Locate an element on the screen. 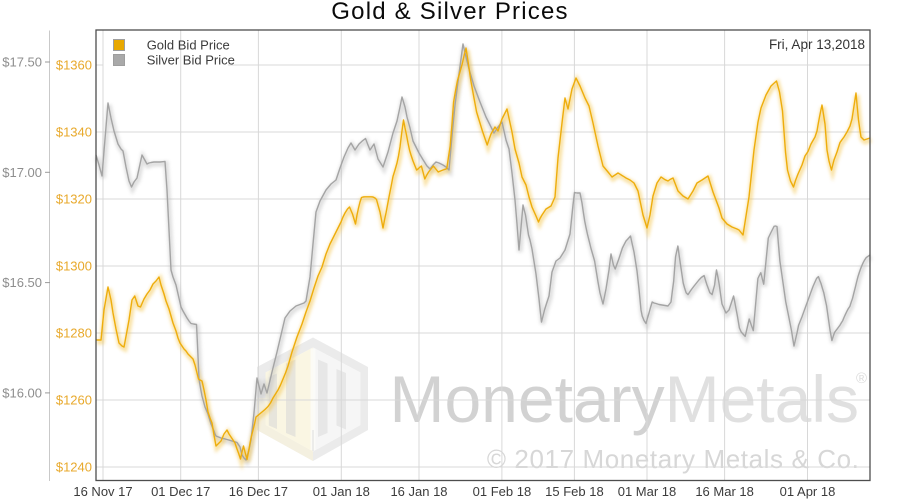 The height and width of the screenshot is (500, 900). svg-text: 01 Dec 17 is located at coordinates (180, 491).